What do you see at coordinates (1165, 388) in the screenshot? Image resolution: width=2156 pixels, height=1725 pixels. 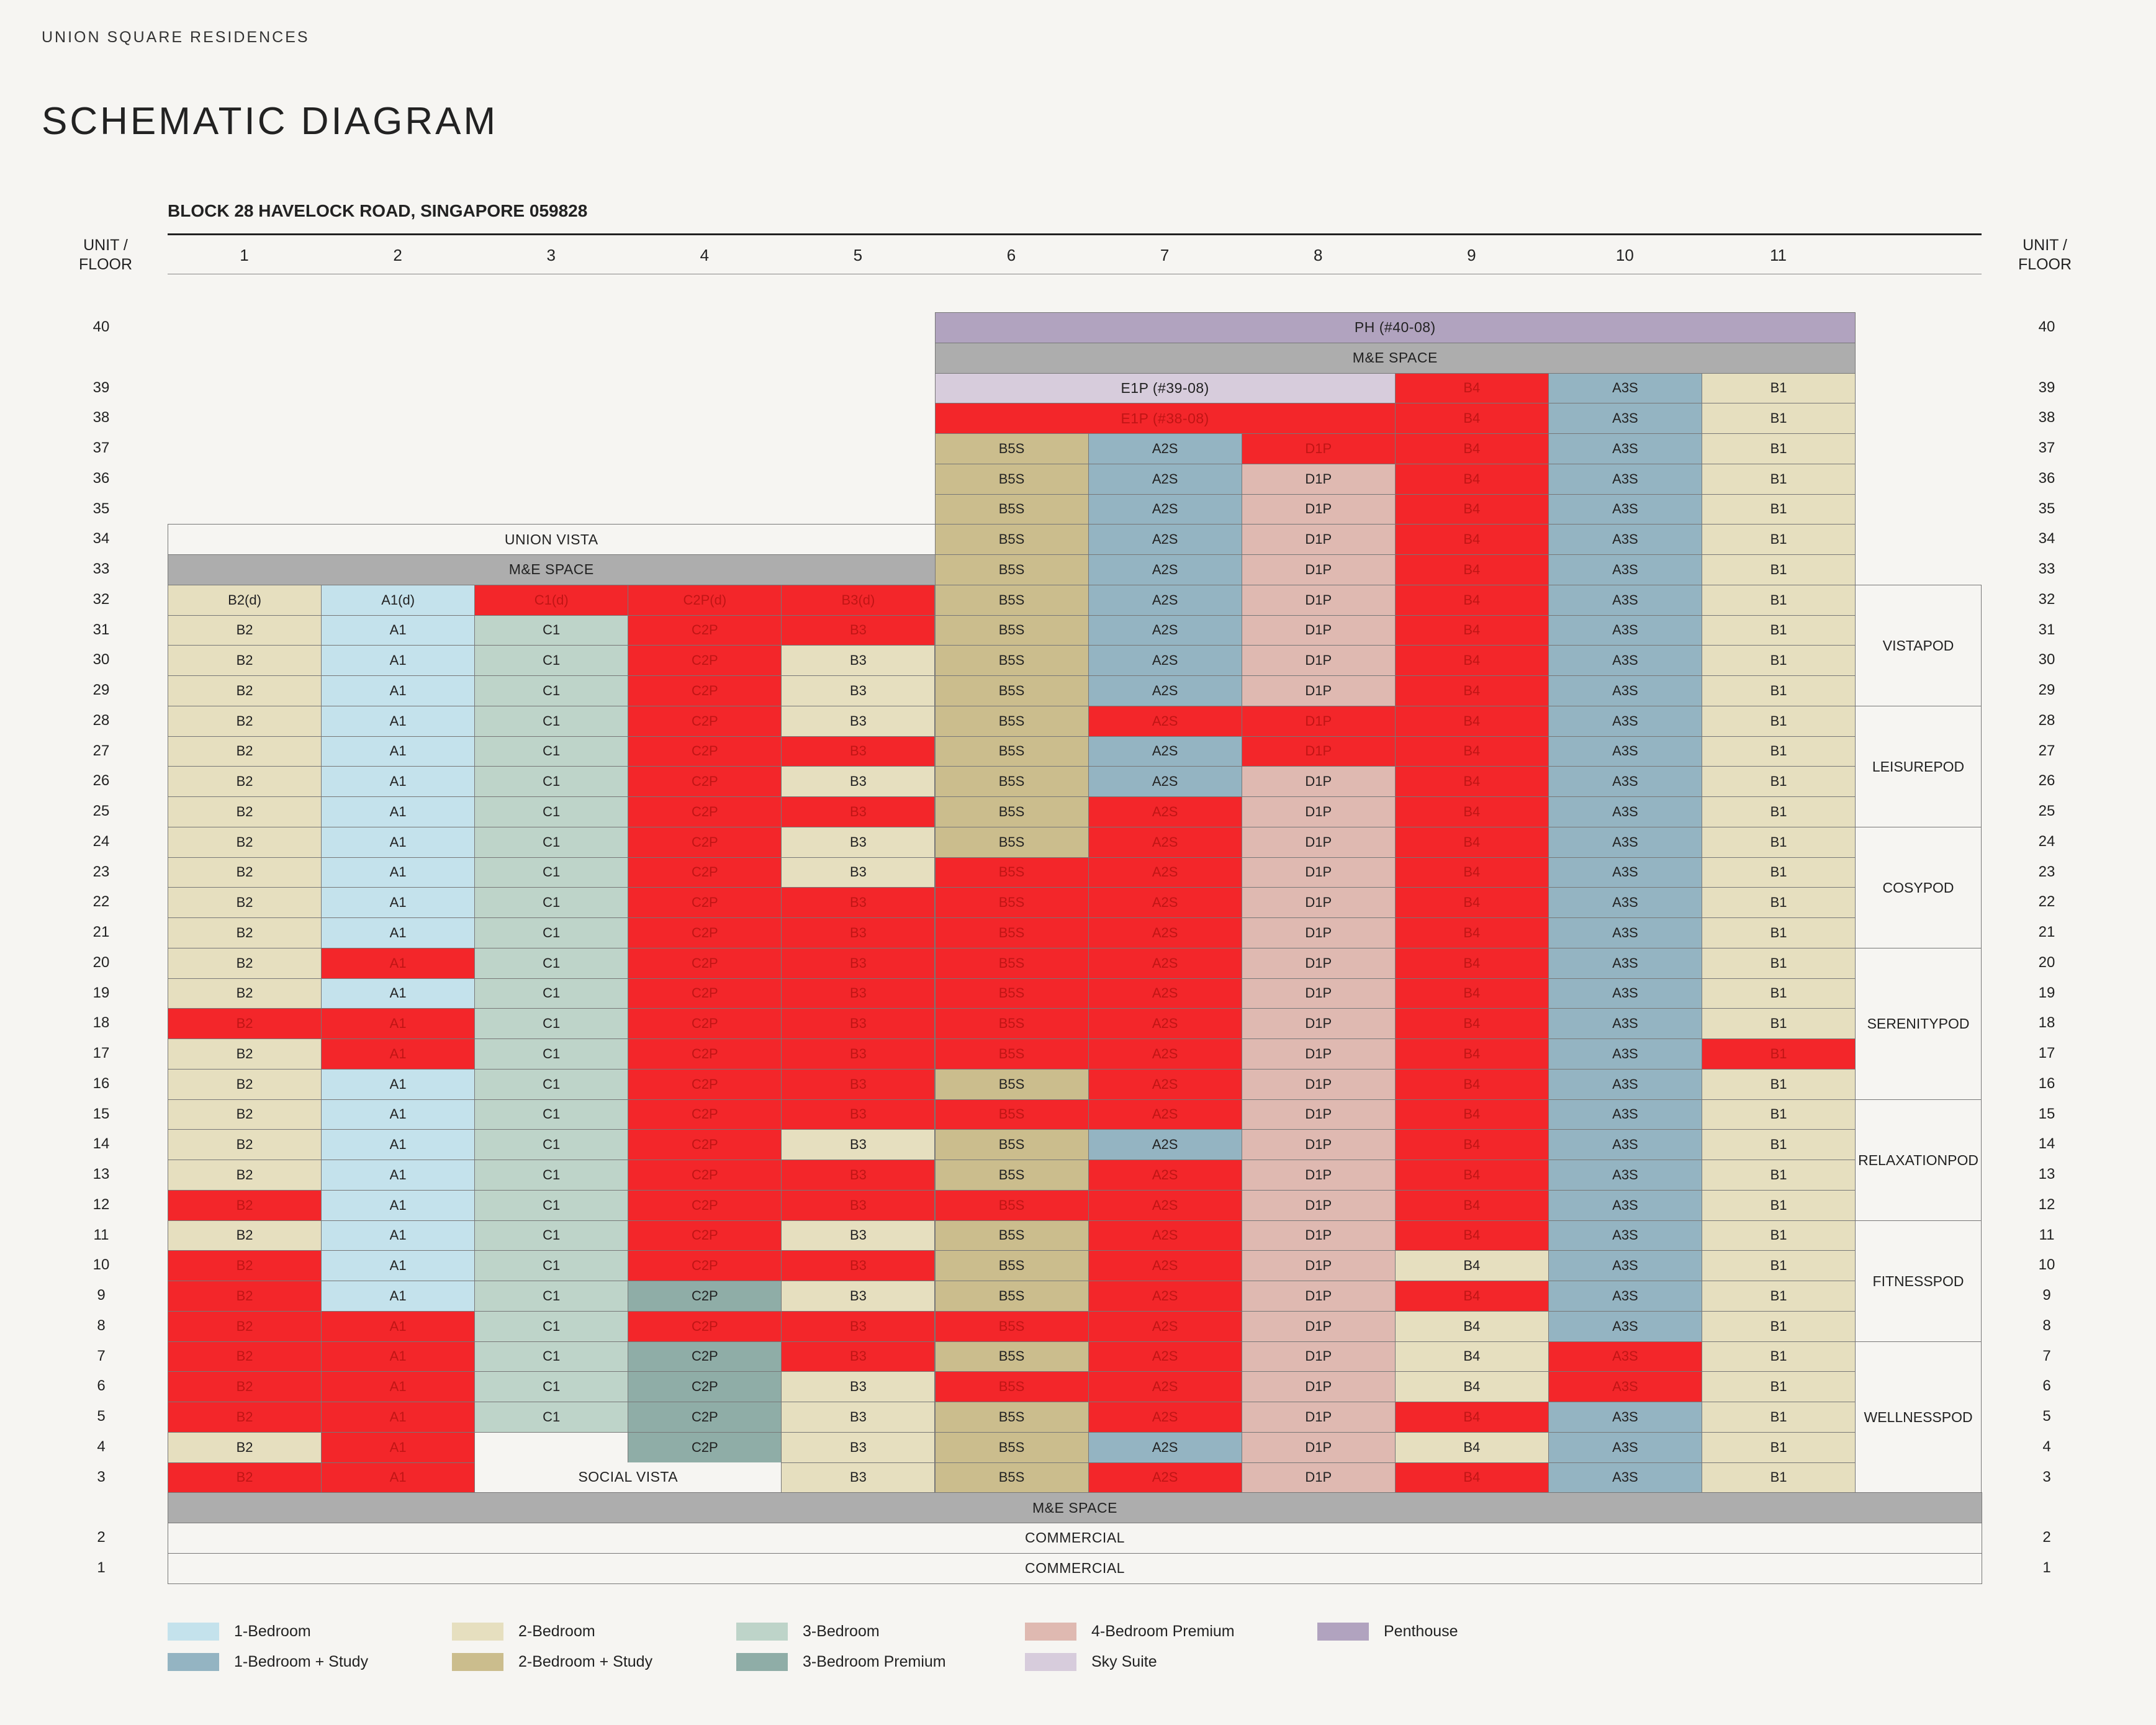 I see `unit-block: E1P (#39-08)` at bounding box center [1165, 388].